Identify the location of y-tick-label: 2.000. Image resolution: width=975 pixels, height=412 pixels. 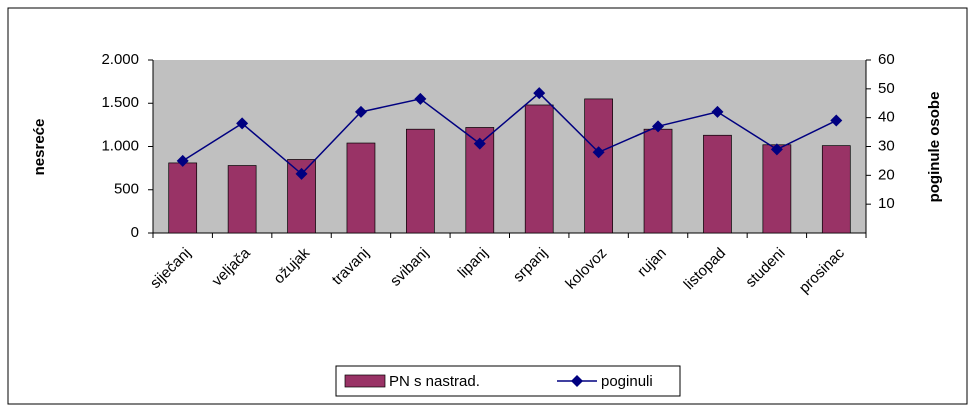
(120, 59).